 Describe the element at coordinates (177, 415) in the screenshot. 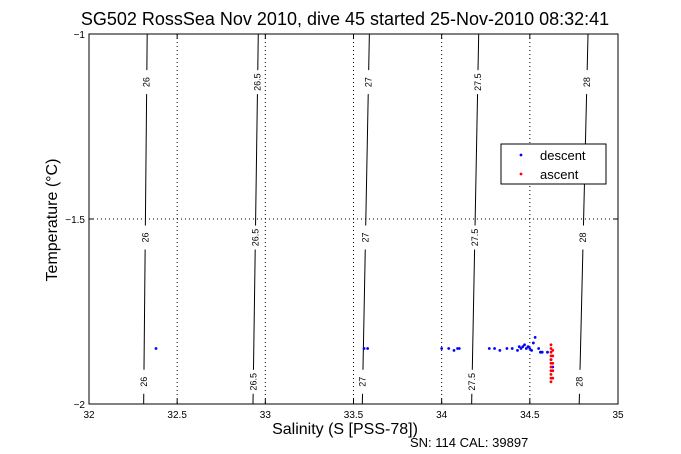

I see `x-tick-label: 32.5` at that location.